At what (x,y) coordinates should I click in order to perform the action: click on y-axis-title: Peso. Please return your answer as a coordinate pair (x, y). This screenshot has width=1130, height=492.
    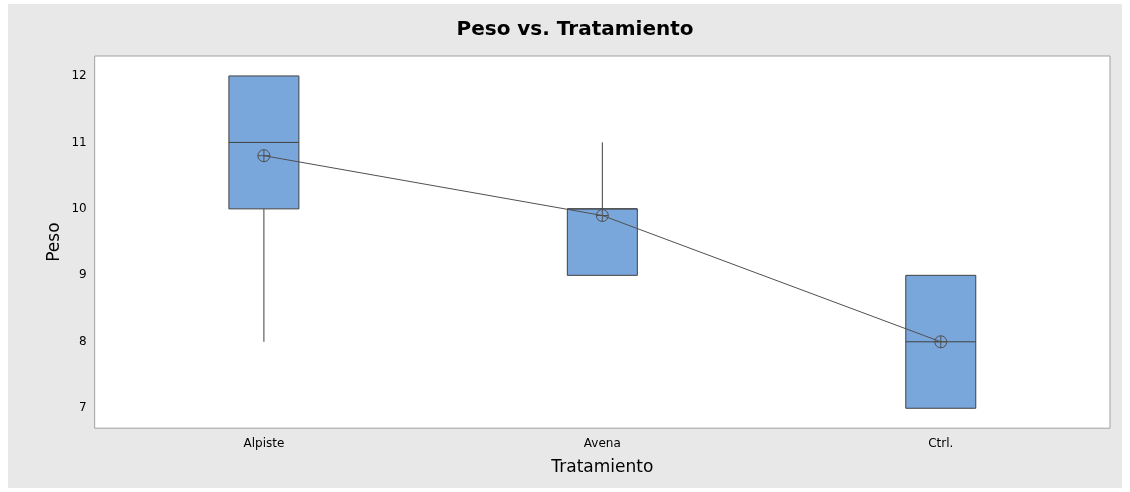
    Looking at the image, I should click on (52, 242).